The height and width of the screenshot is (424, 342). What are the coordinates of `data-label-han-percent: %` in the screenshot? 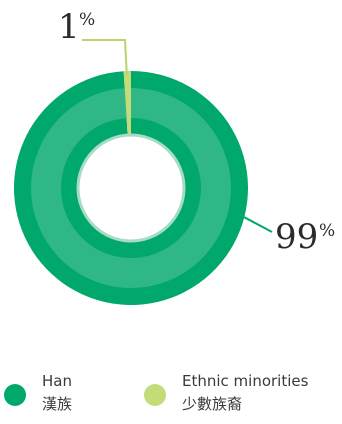 It's located at (327, 231).